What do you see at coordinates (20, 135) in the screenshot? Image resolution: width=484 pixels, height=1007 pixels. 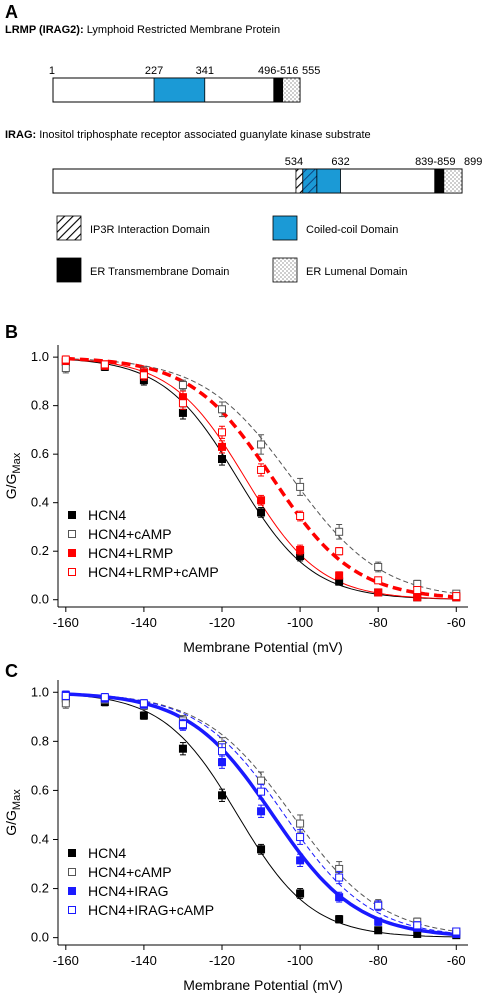 I see `irag-title-bold: IRAG:` at bounding box center [20, 135].